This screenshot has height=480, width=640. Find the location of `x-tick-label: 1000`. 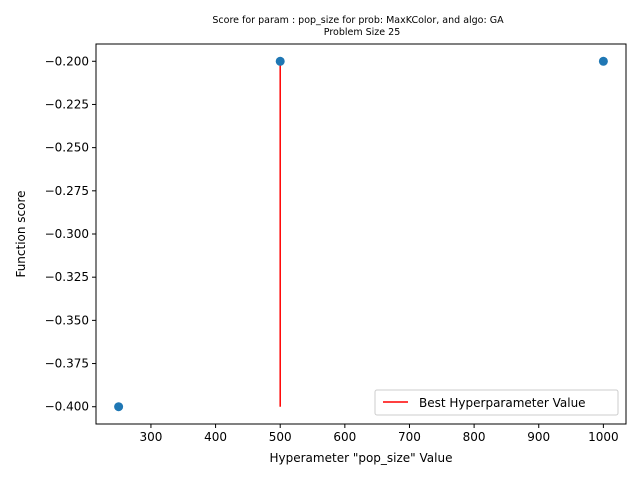

x-tick-label: 1000 is located at coordinates (603, 437).